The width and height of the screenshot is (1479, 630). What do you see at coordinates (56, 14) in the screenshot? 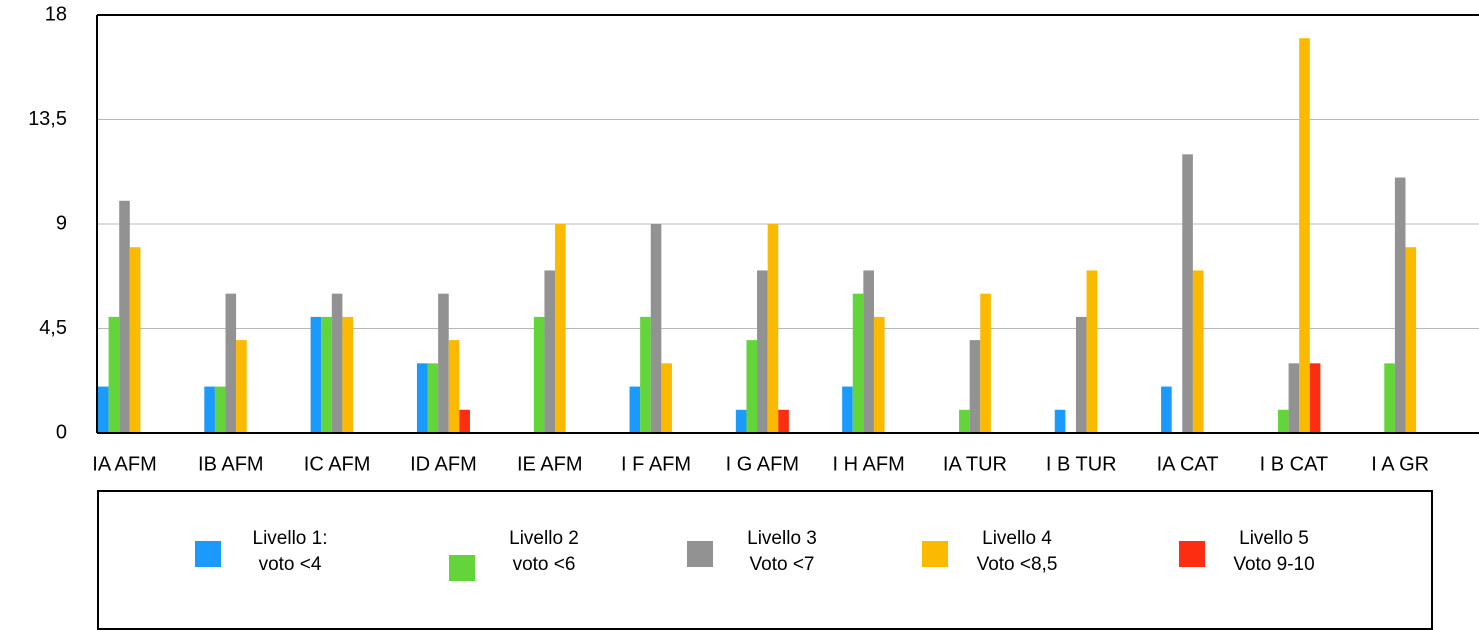
I see `y-tick-label: 18` at bounding box center [56, 14].